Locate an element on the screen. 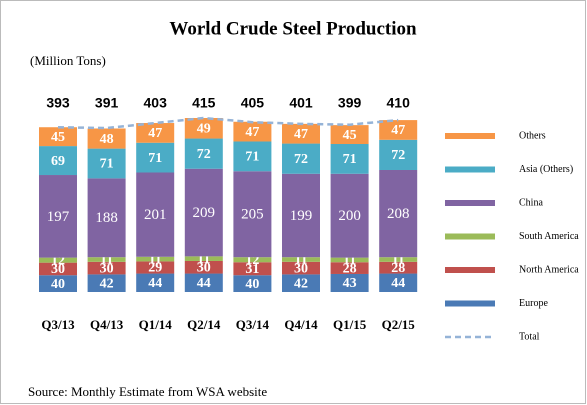 The image size is (587, 405). x-tick-label: Q3/14 is located at coordinates (253, 324).